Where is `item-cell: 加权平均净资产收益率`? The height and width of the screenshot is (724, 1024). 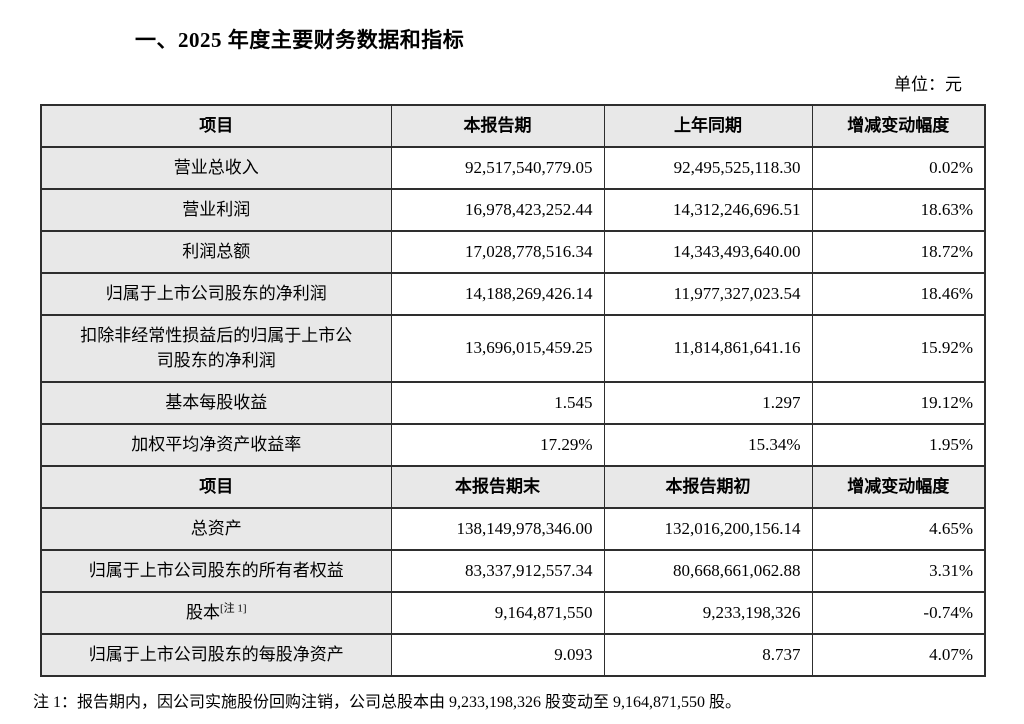
item-cell: 加权平均净资产收益率 is located at coordinates (216, 445).